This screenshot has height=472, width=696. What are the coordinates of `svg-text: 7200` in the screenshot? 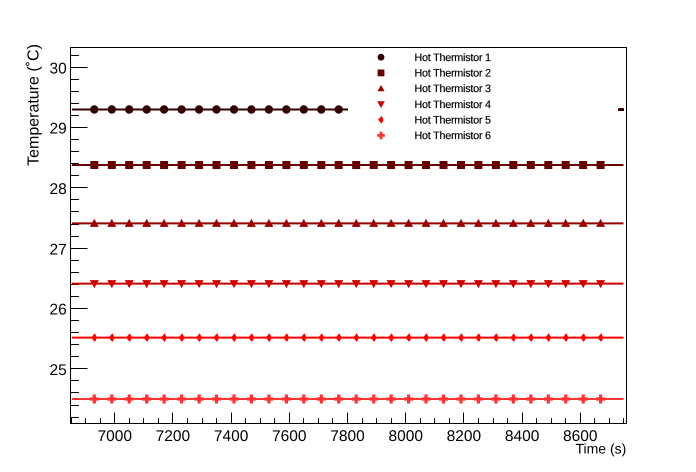 It's located at (173, 436).